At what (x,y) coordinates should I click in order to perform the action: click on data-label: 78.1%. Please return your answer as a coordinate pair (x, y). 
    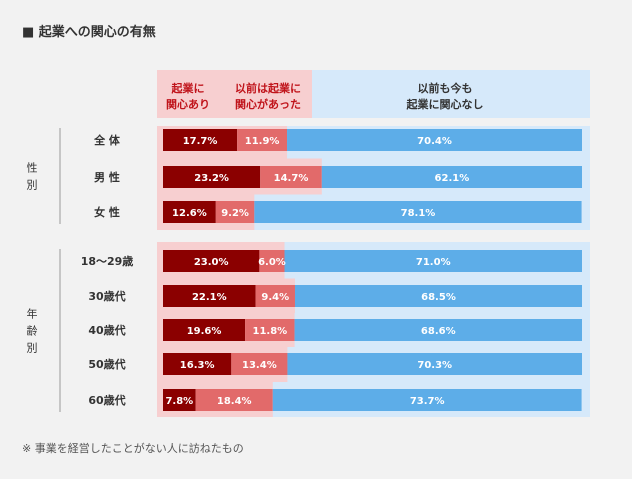
    Looking at the image, I should click on (418, 213).